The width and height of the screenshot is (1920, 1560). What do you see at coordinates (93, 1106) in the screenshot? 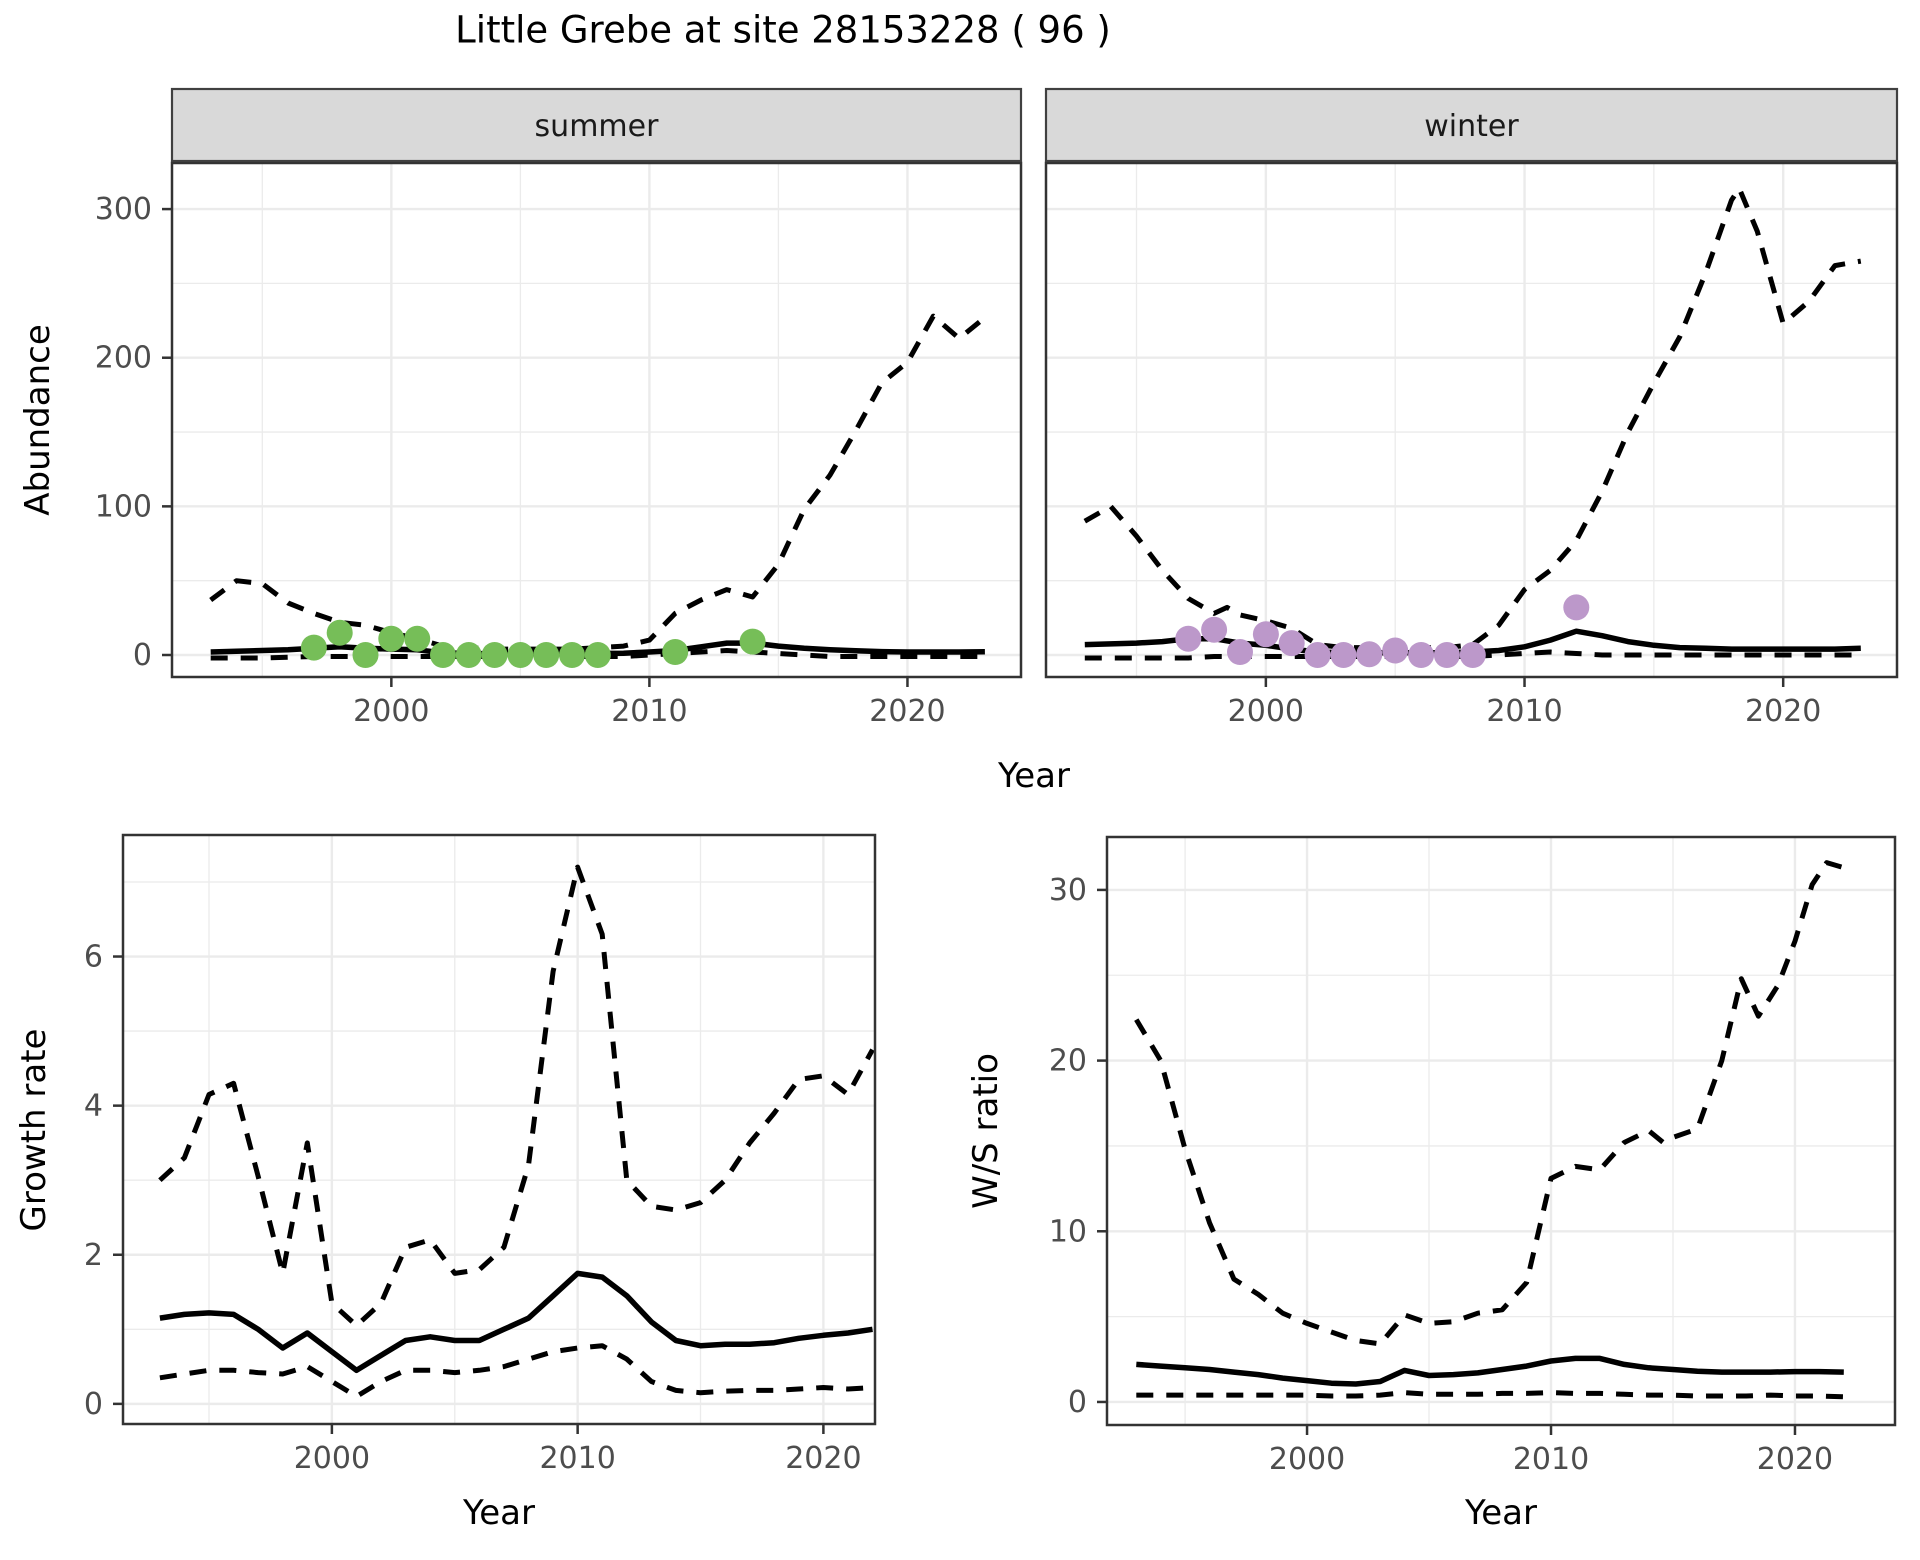
I see `y-tick-label: 4` at bounding box center [93, 1106].